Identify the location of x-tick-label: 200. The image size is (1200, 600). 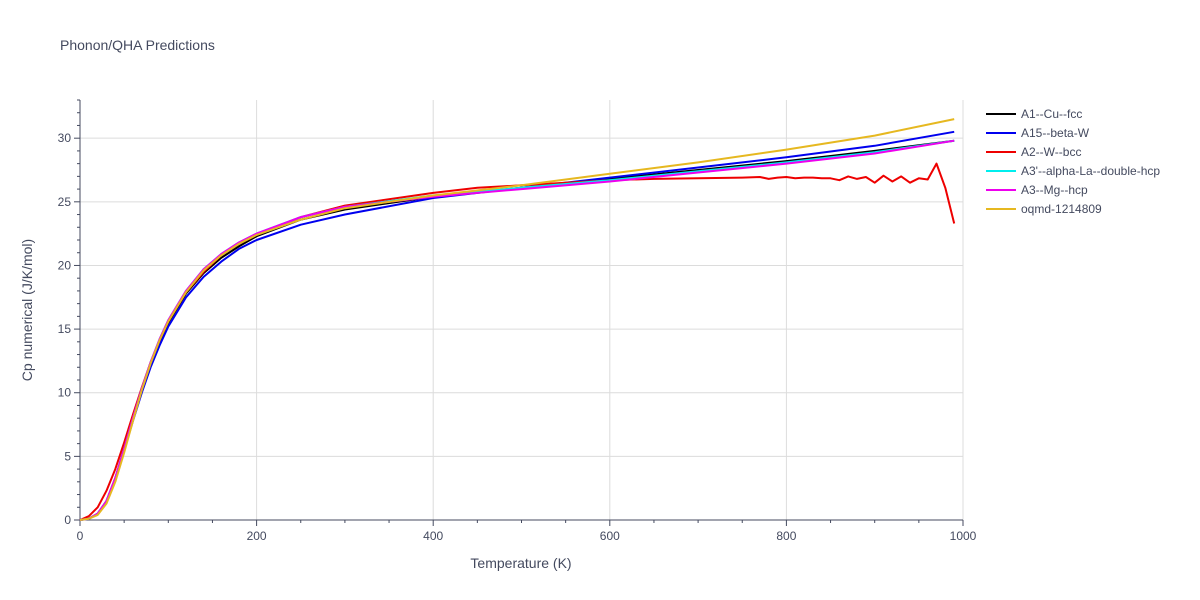
(257, 536).